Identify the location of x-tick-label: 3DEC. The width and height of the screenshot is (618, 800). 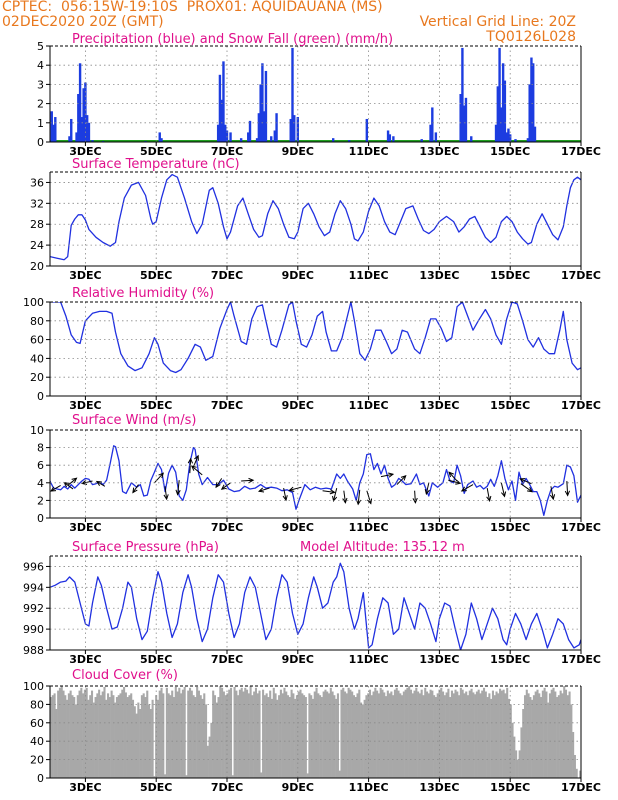
(85, 151).